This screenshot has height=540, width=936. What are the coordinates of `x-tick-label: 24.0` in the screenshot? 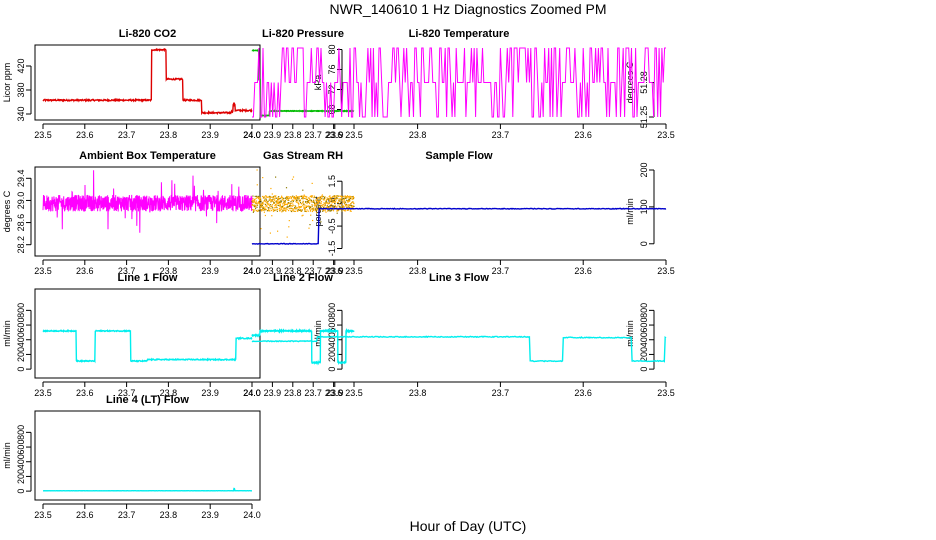 It's located at (252, 515).